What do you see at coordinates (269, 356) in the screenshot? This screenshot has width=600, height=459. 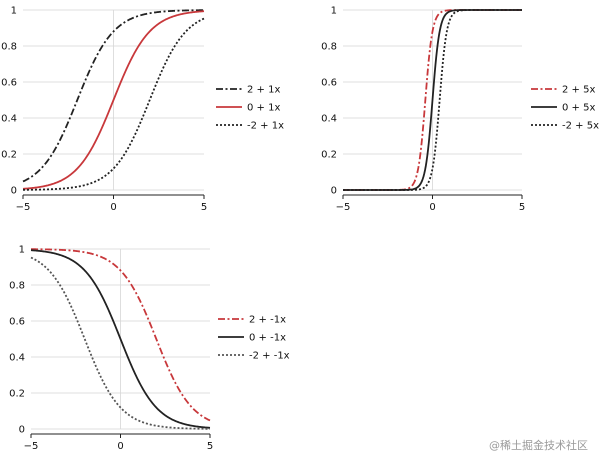 I see `legend-label-3: -2 + -1x` at bounding box center [269, 356].